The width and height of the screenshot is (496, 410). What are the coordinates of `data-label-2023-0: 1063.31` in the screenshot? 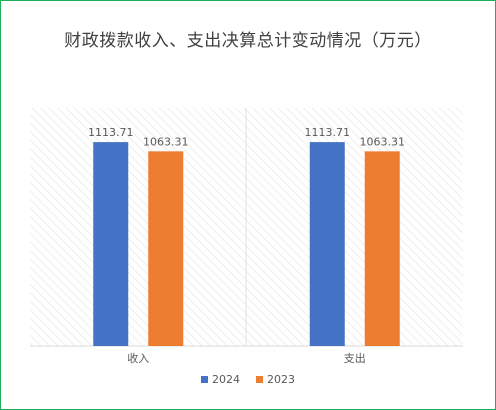 It's located at (166, 141).